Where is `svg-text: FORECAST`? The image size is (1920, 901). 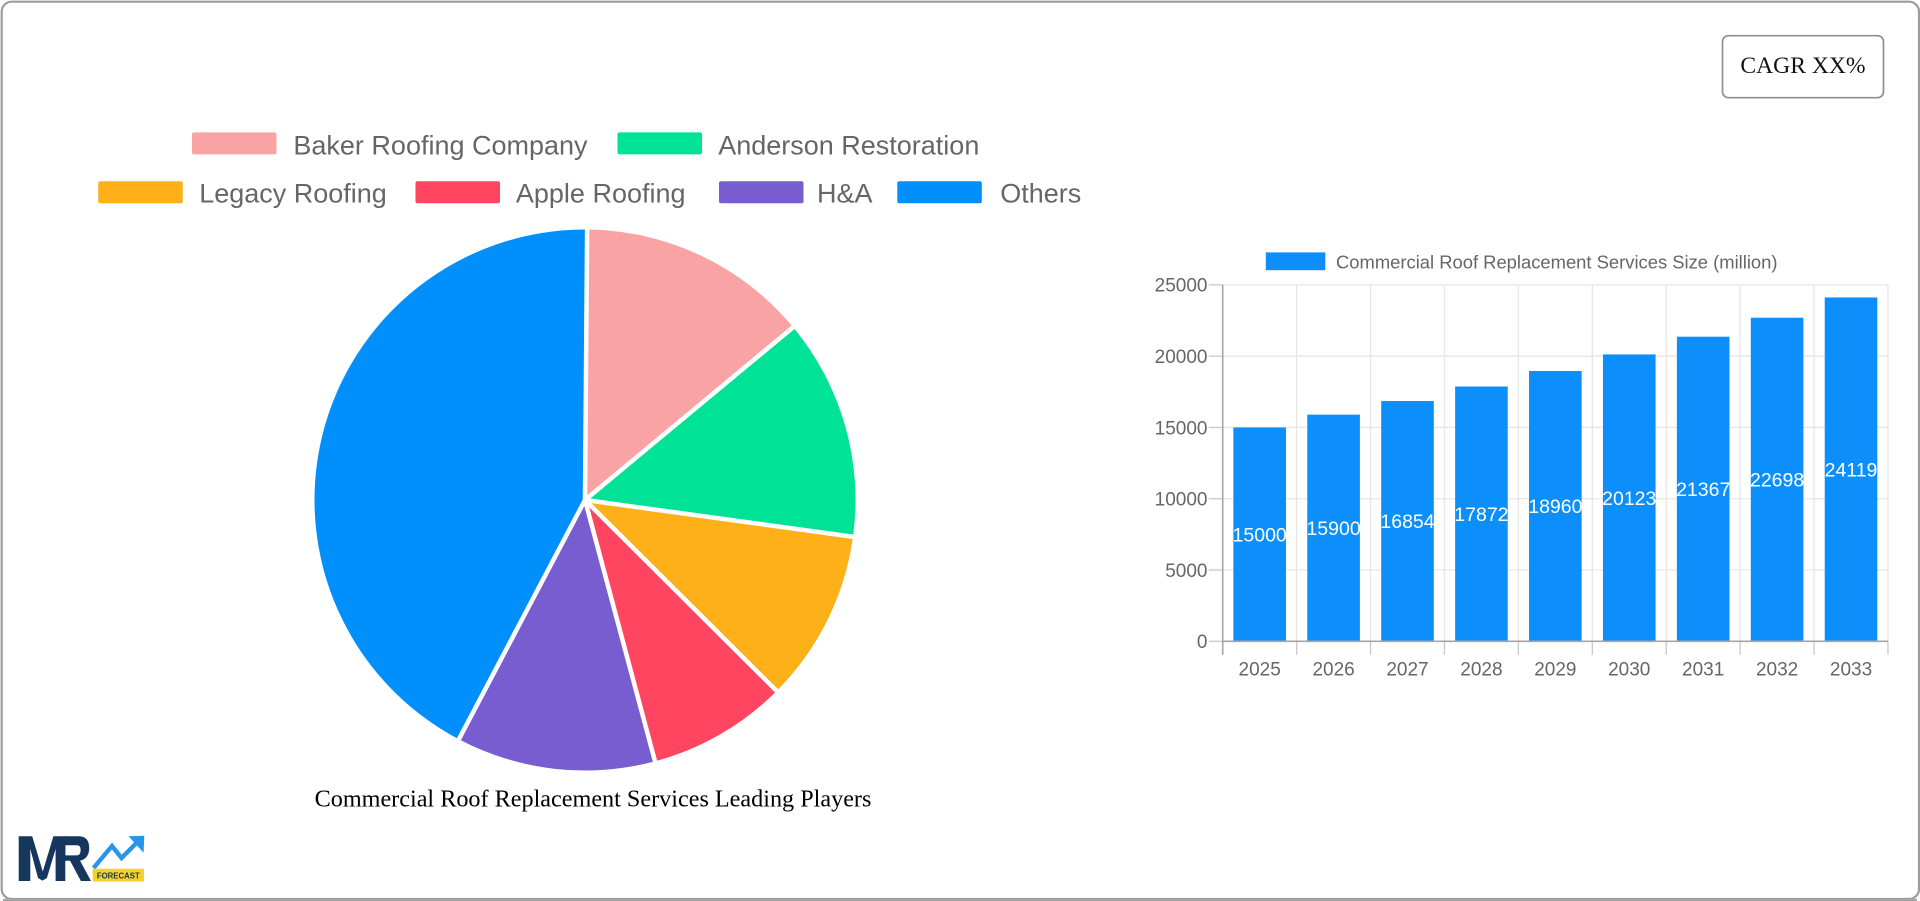
svg-text: FORECAST is located at coordinates (118, 876).